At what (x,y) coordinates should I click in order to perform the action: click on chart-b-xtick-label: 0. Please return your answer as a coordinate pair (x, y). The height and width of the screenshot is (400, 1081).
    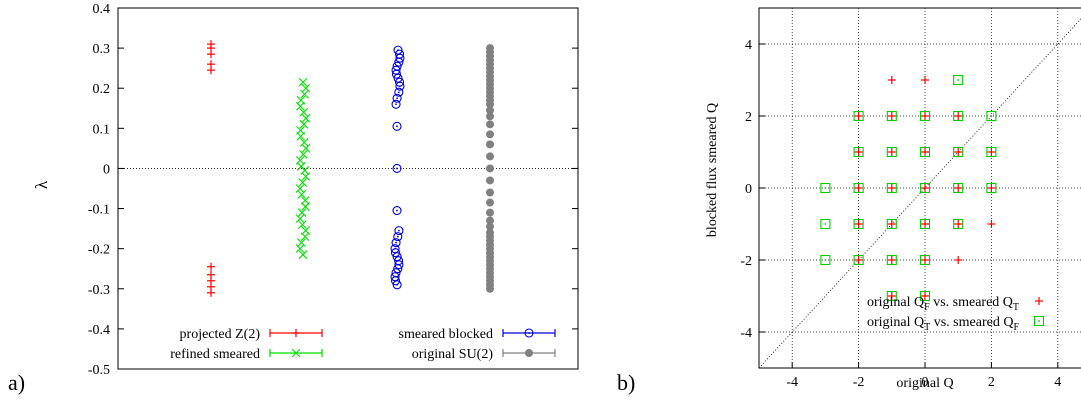
    Looking at the image, I should click on (925, 382).